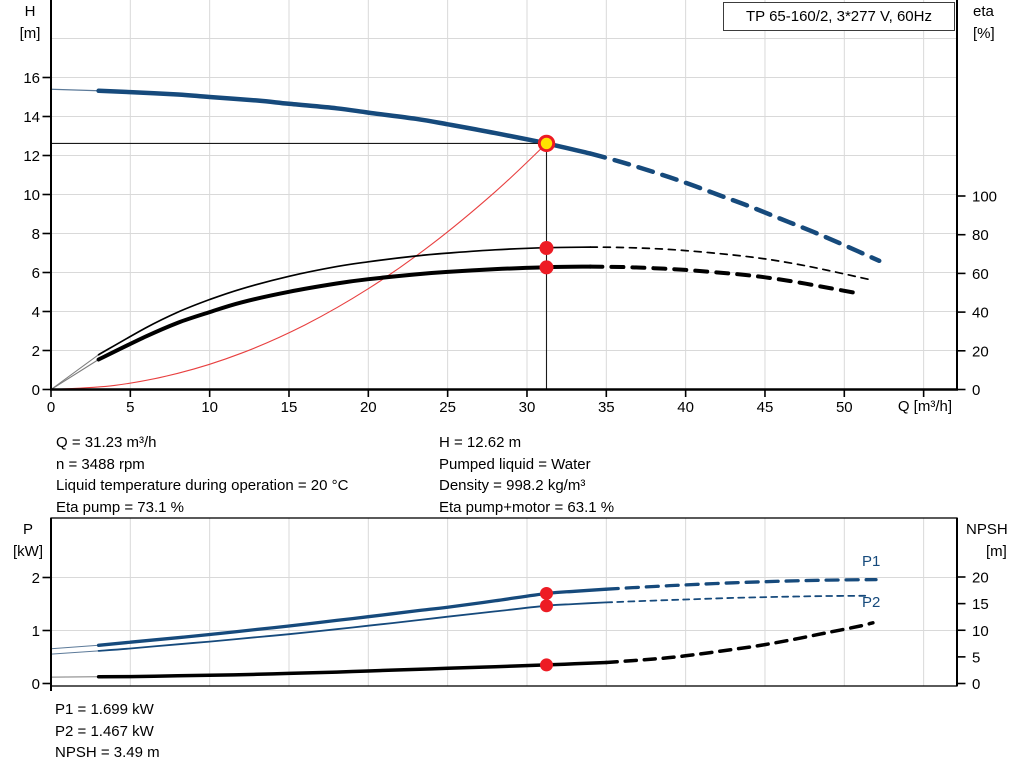 This screenshot has height=781, width=1024. I want to click on tick-label: 4, so click(36, 312).